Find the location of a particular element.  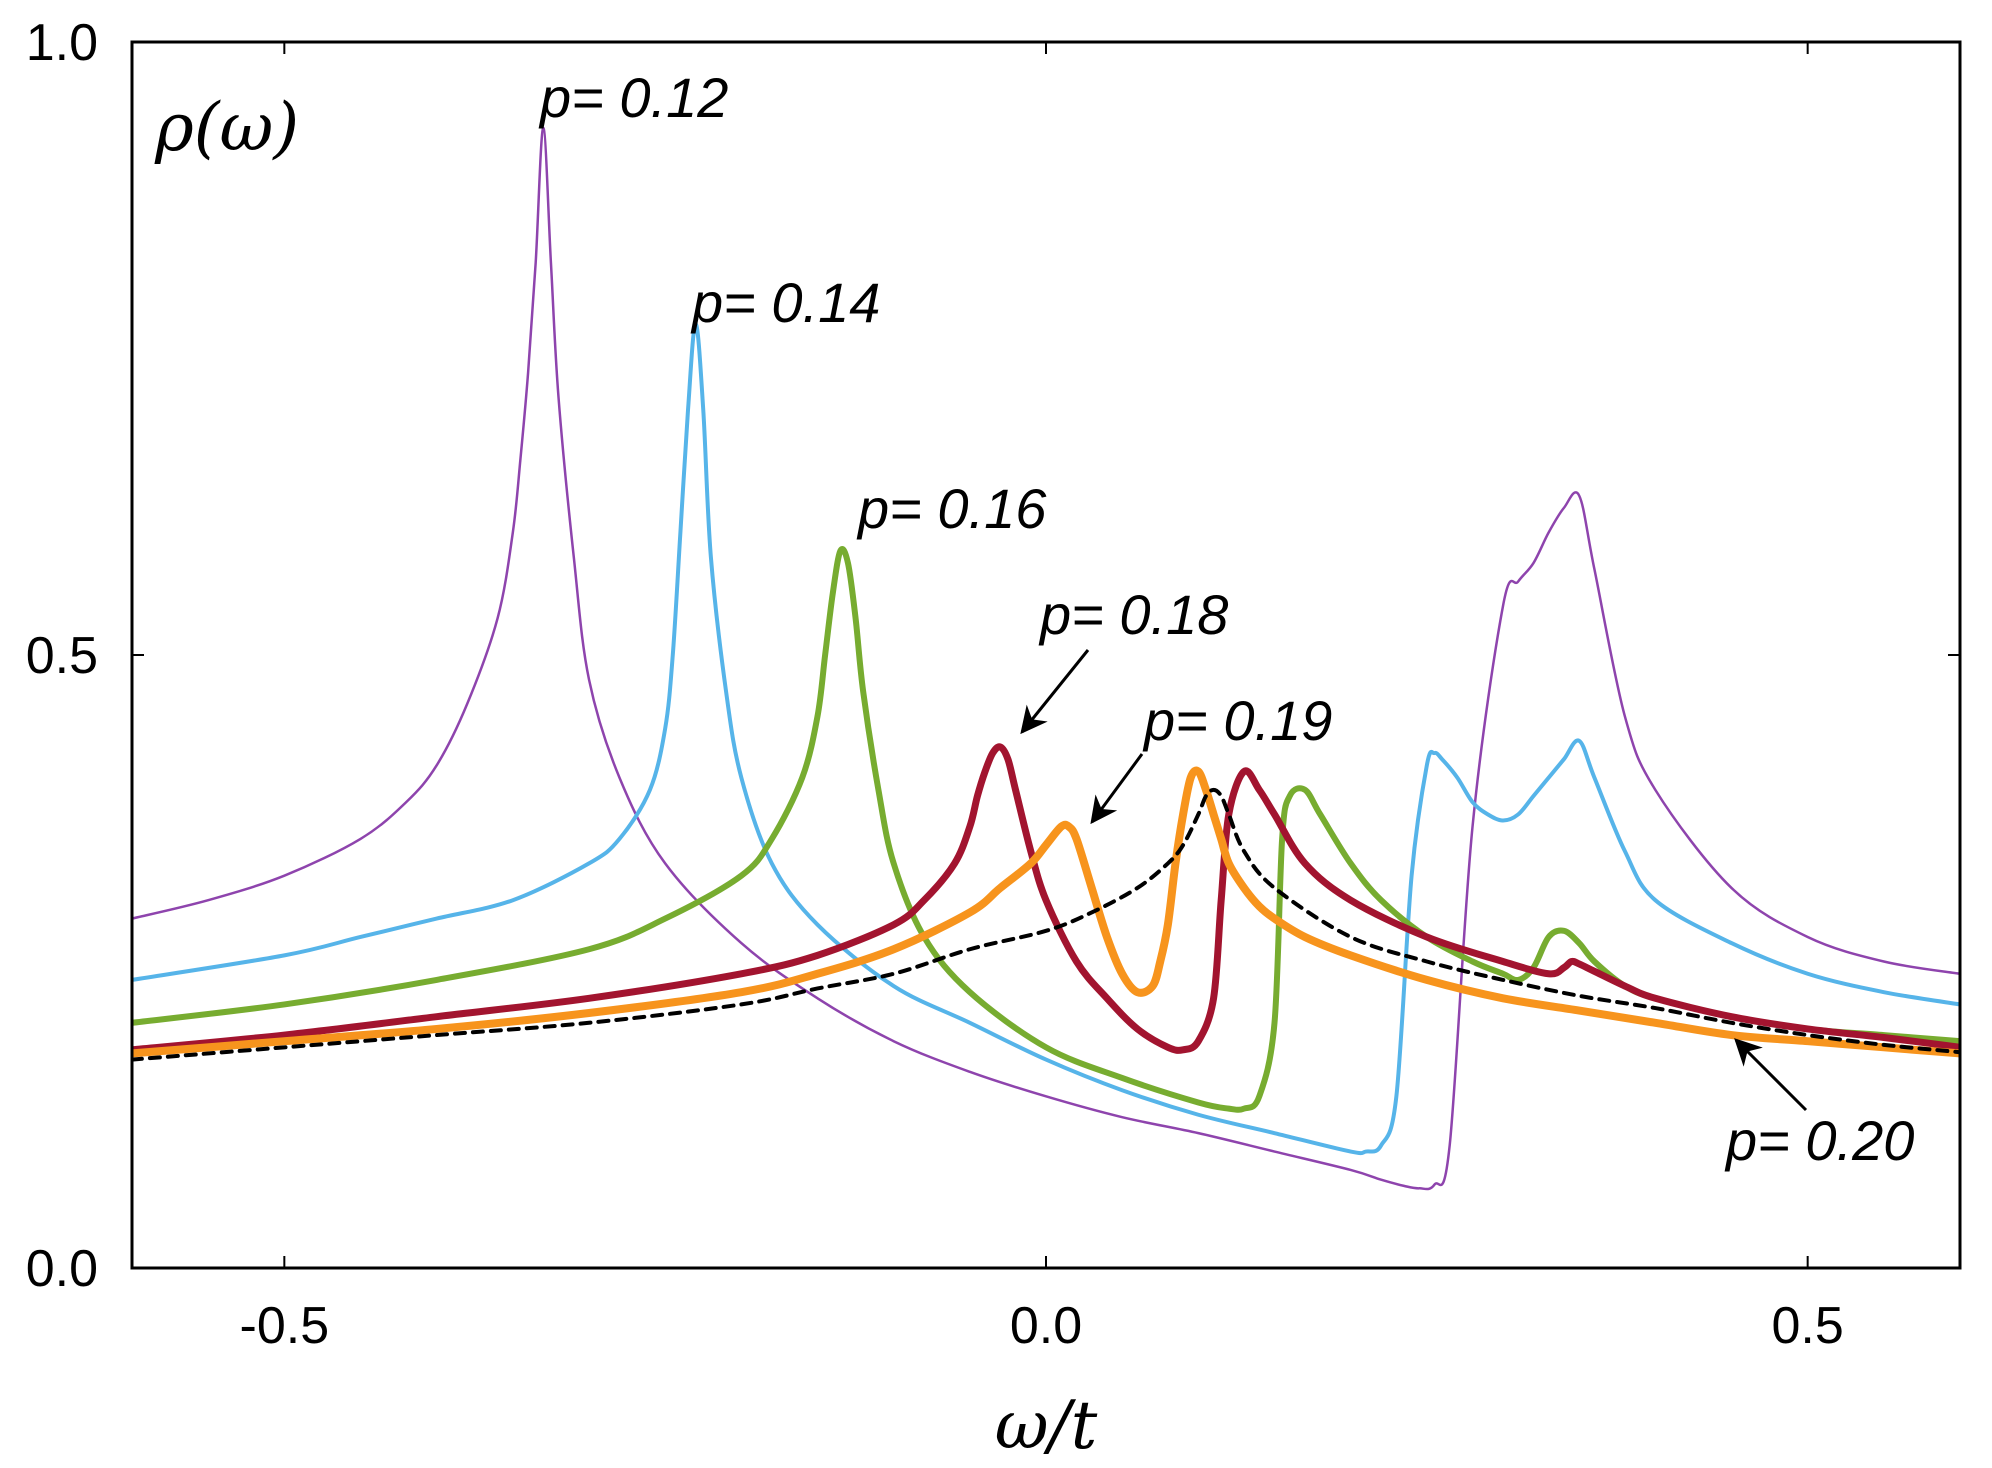

x-axis-label: ω/t is located at coordinates (1046, 1425).